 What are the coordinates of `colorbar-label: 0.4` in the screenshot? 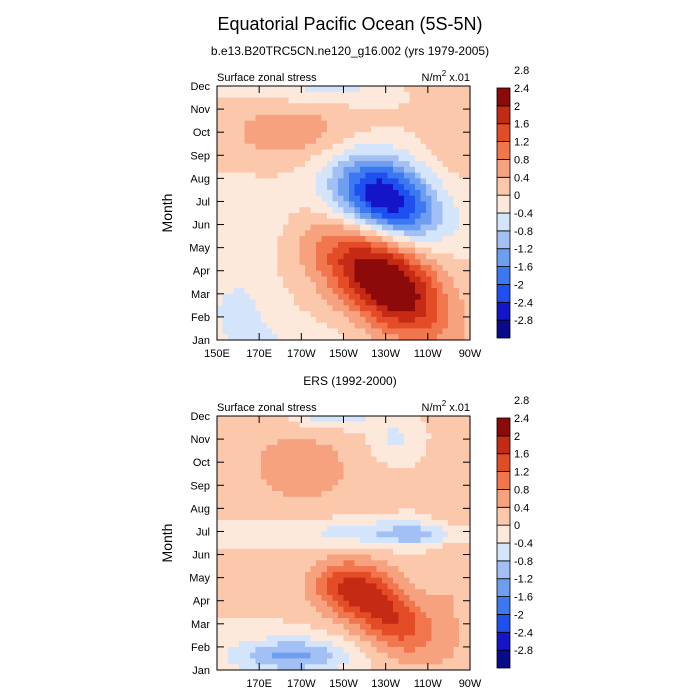 It's located at (521, 178).